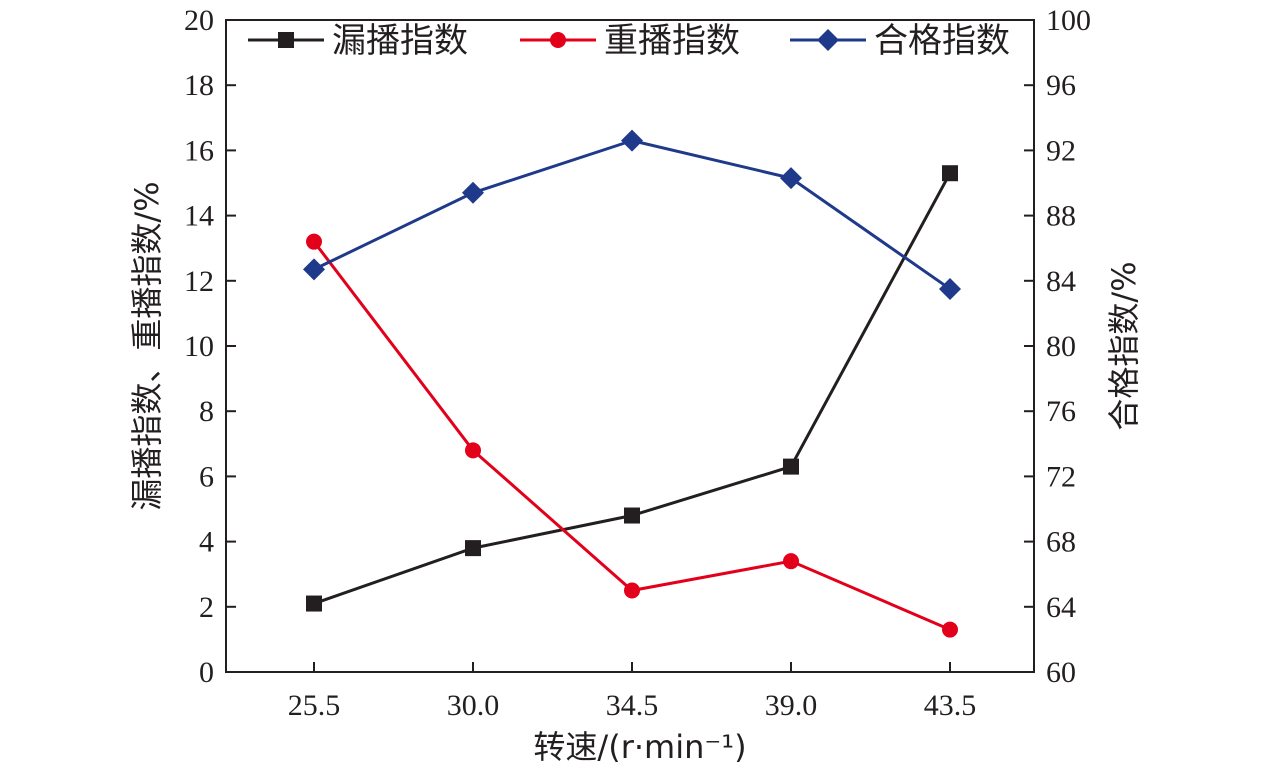 The height and width of the screenshot is (774, 1276). I want to click on right-axis: 60 64 68 72 76 80 84 88 92 96 100, so click(1057, 346).